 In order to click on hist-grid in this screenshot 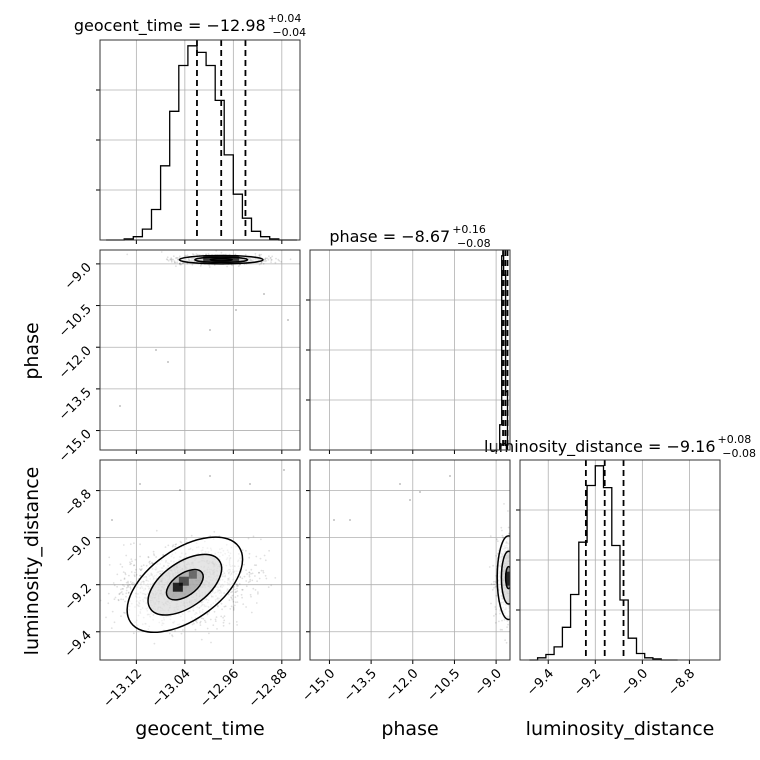, I will do `click(200, 140)`.